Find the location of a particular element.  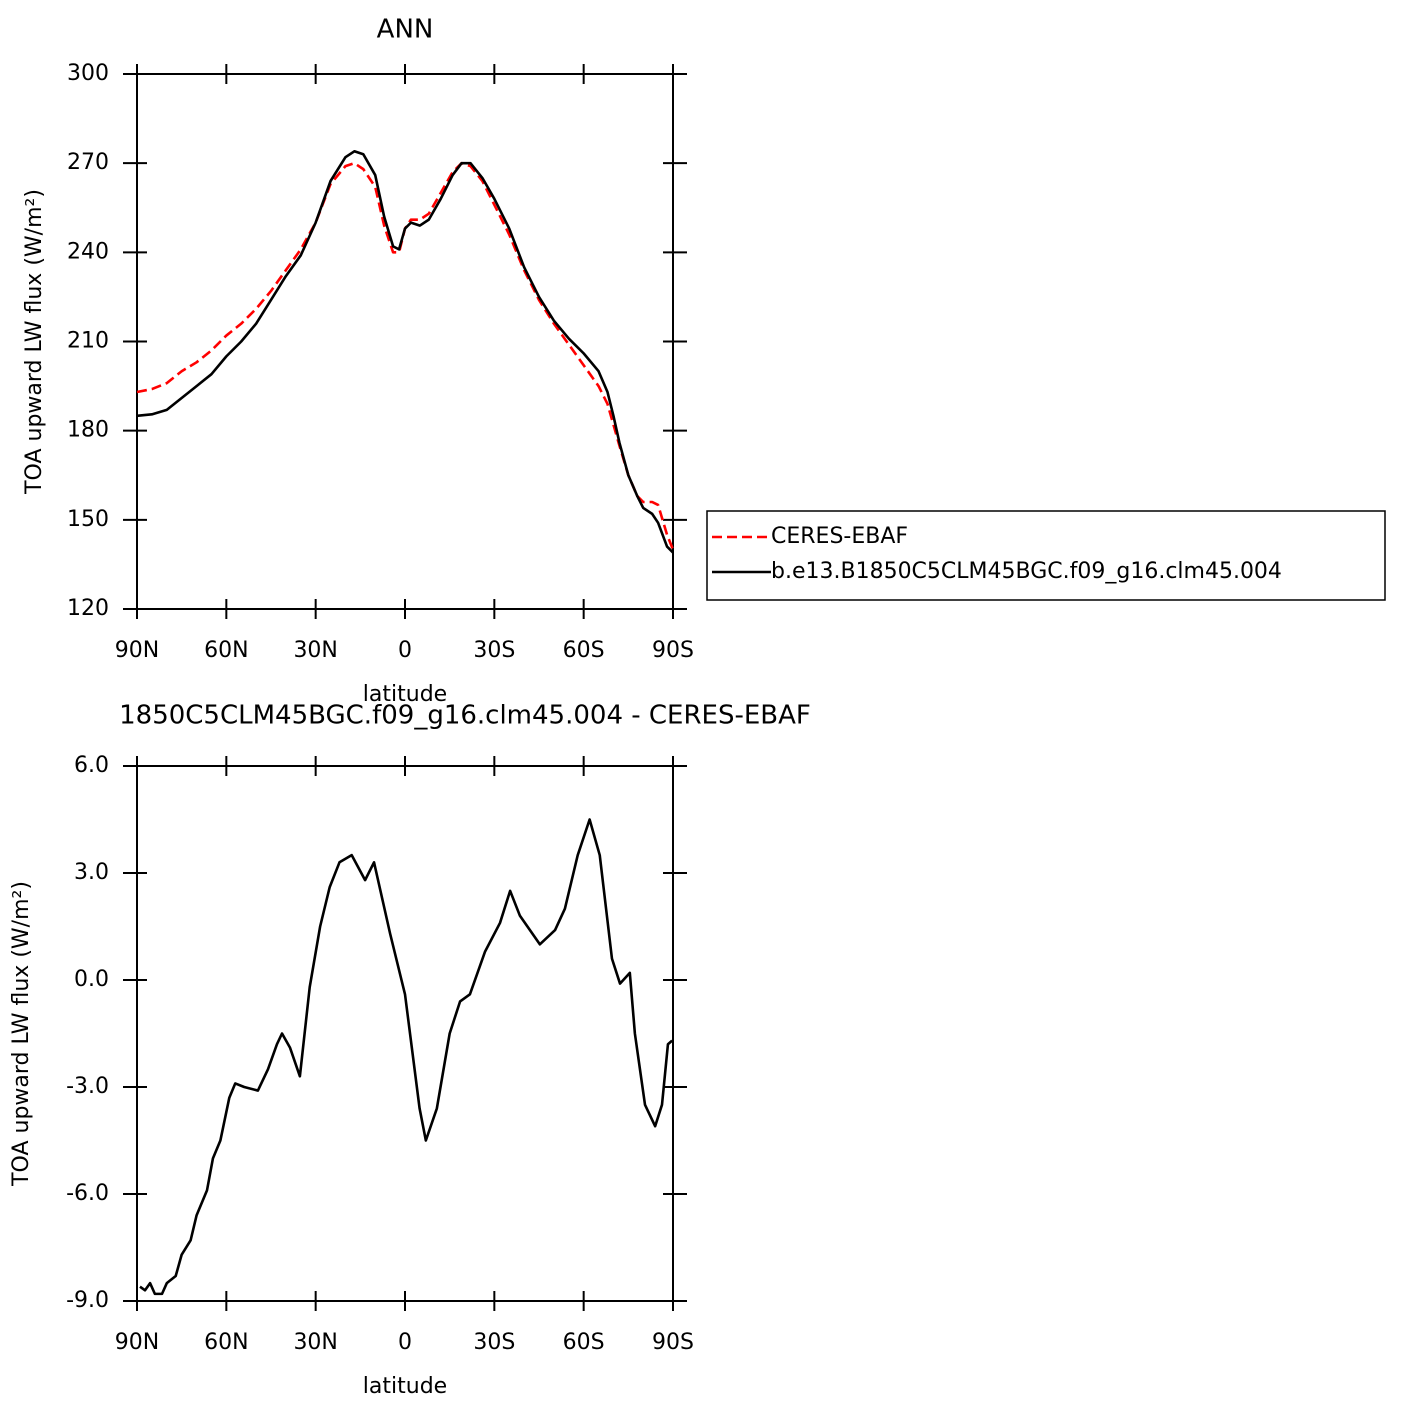

y-tick-label: -6.0 is located at coordinates (87, 1193).